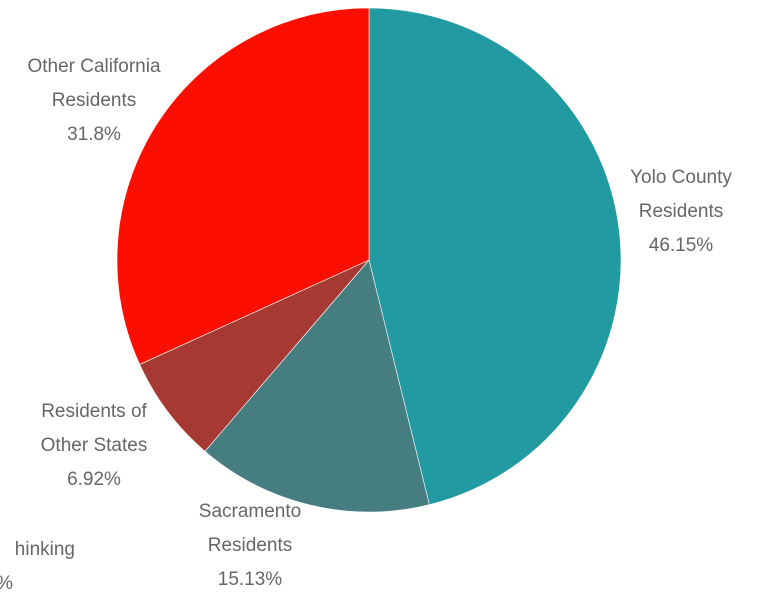 This screenshot has width=764, height=592. I want to click on slice-percent-label: 31.8%, so click(94, 134).